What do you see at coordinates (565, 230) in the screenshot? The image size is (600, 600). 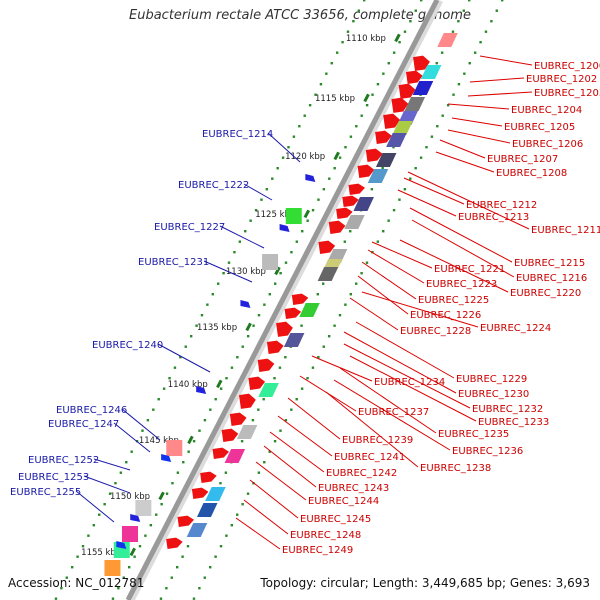 I see `gene-label-eubrec_1211: EUBREC_1211` at bounding box center [565, 230].